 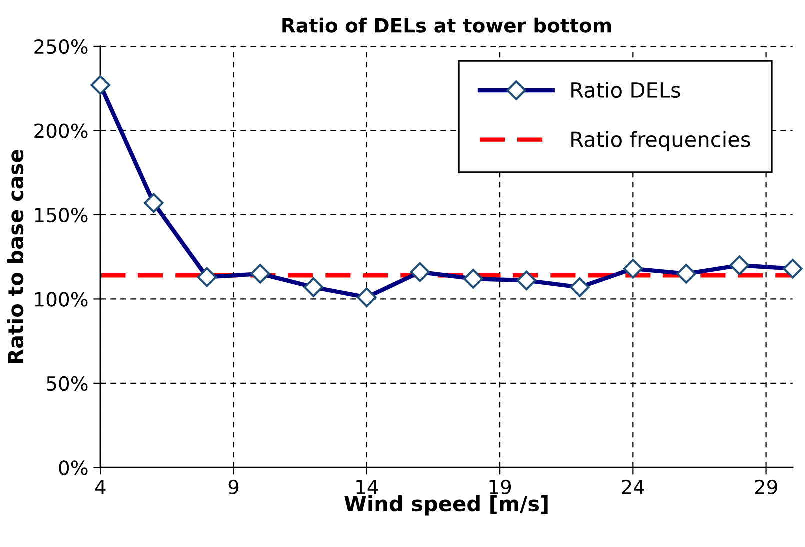 What do you see at coordinates (73, 468) in the screenshot?
I see `y-tick-label: 0%` at bounding box center [73, 468].